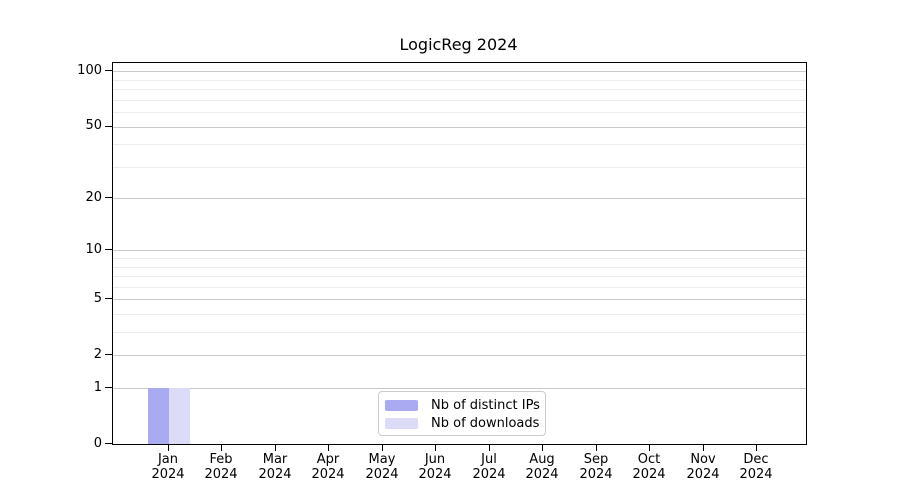 The height and width of the screenshot is (500, 900). Describe the element at coordinates (93, 249) in the screenshot. I see `y-axis-tick-label: 10` at that location.